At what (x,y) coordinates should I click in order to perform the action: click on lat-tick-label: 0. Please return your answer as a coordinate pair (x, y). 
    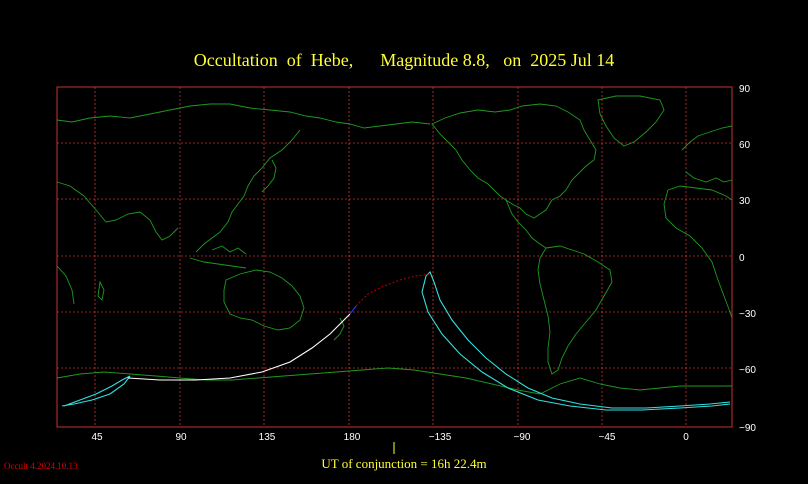
    Looking at the image, I should click on (742, 258).